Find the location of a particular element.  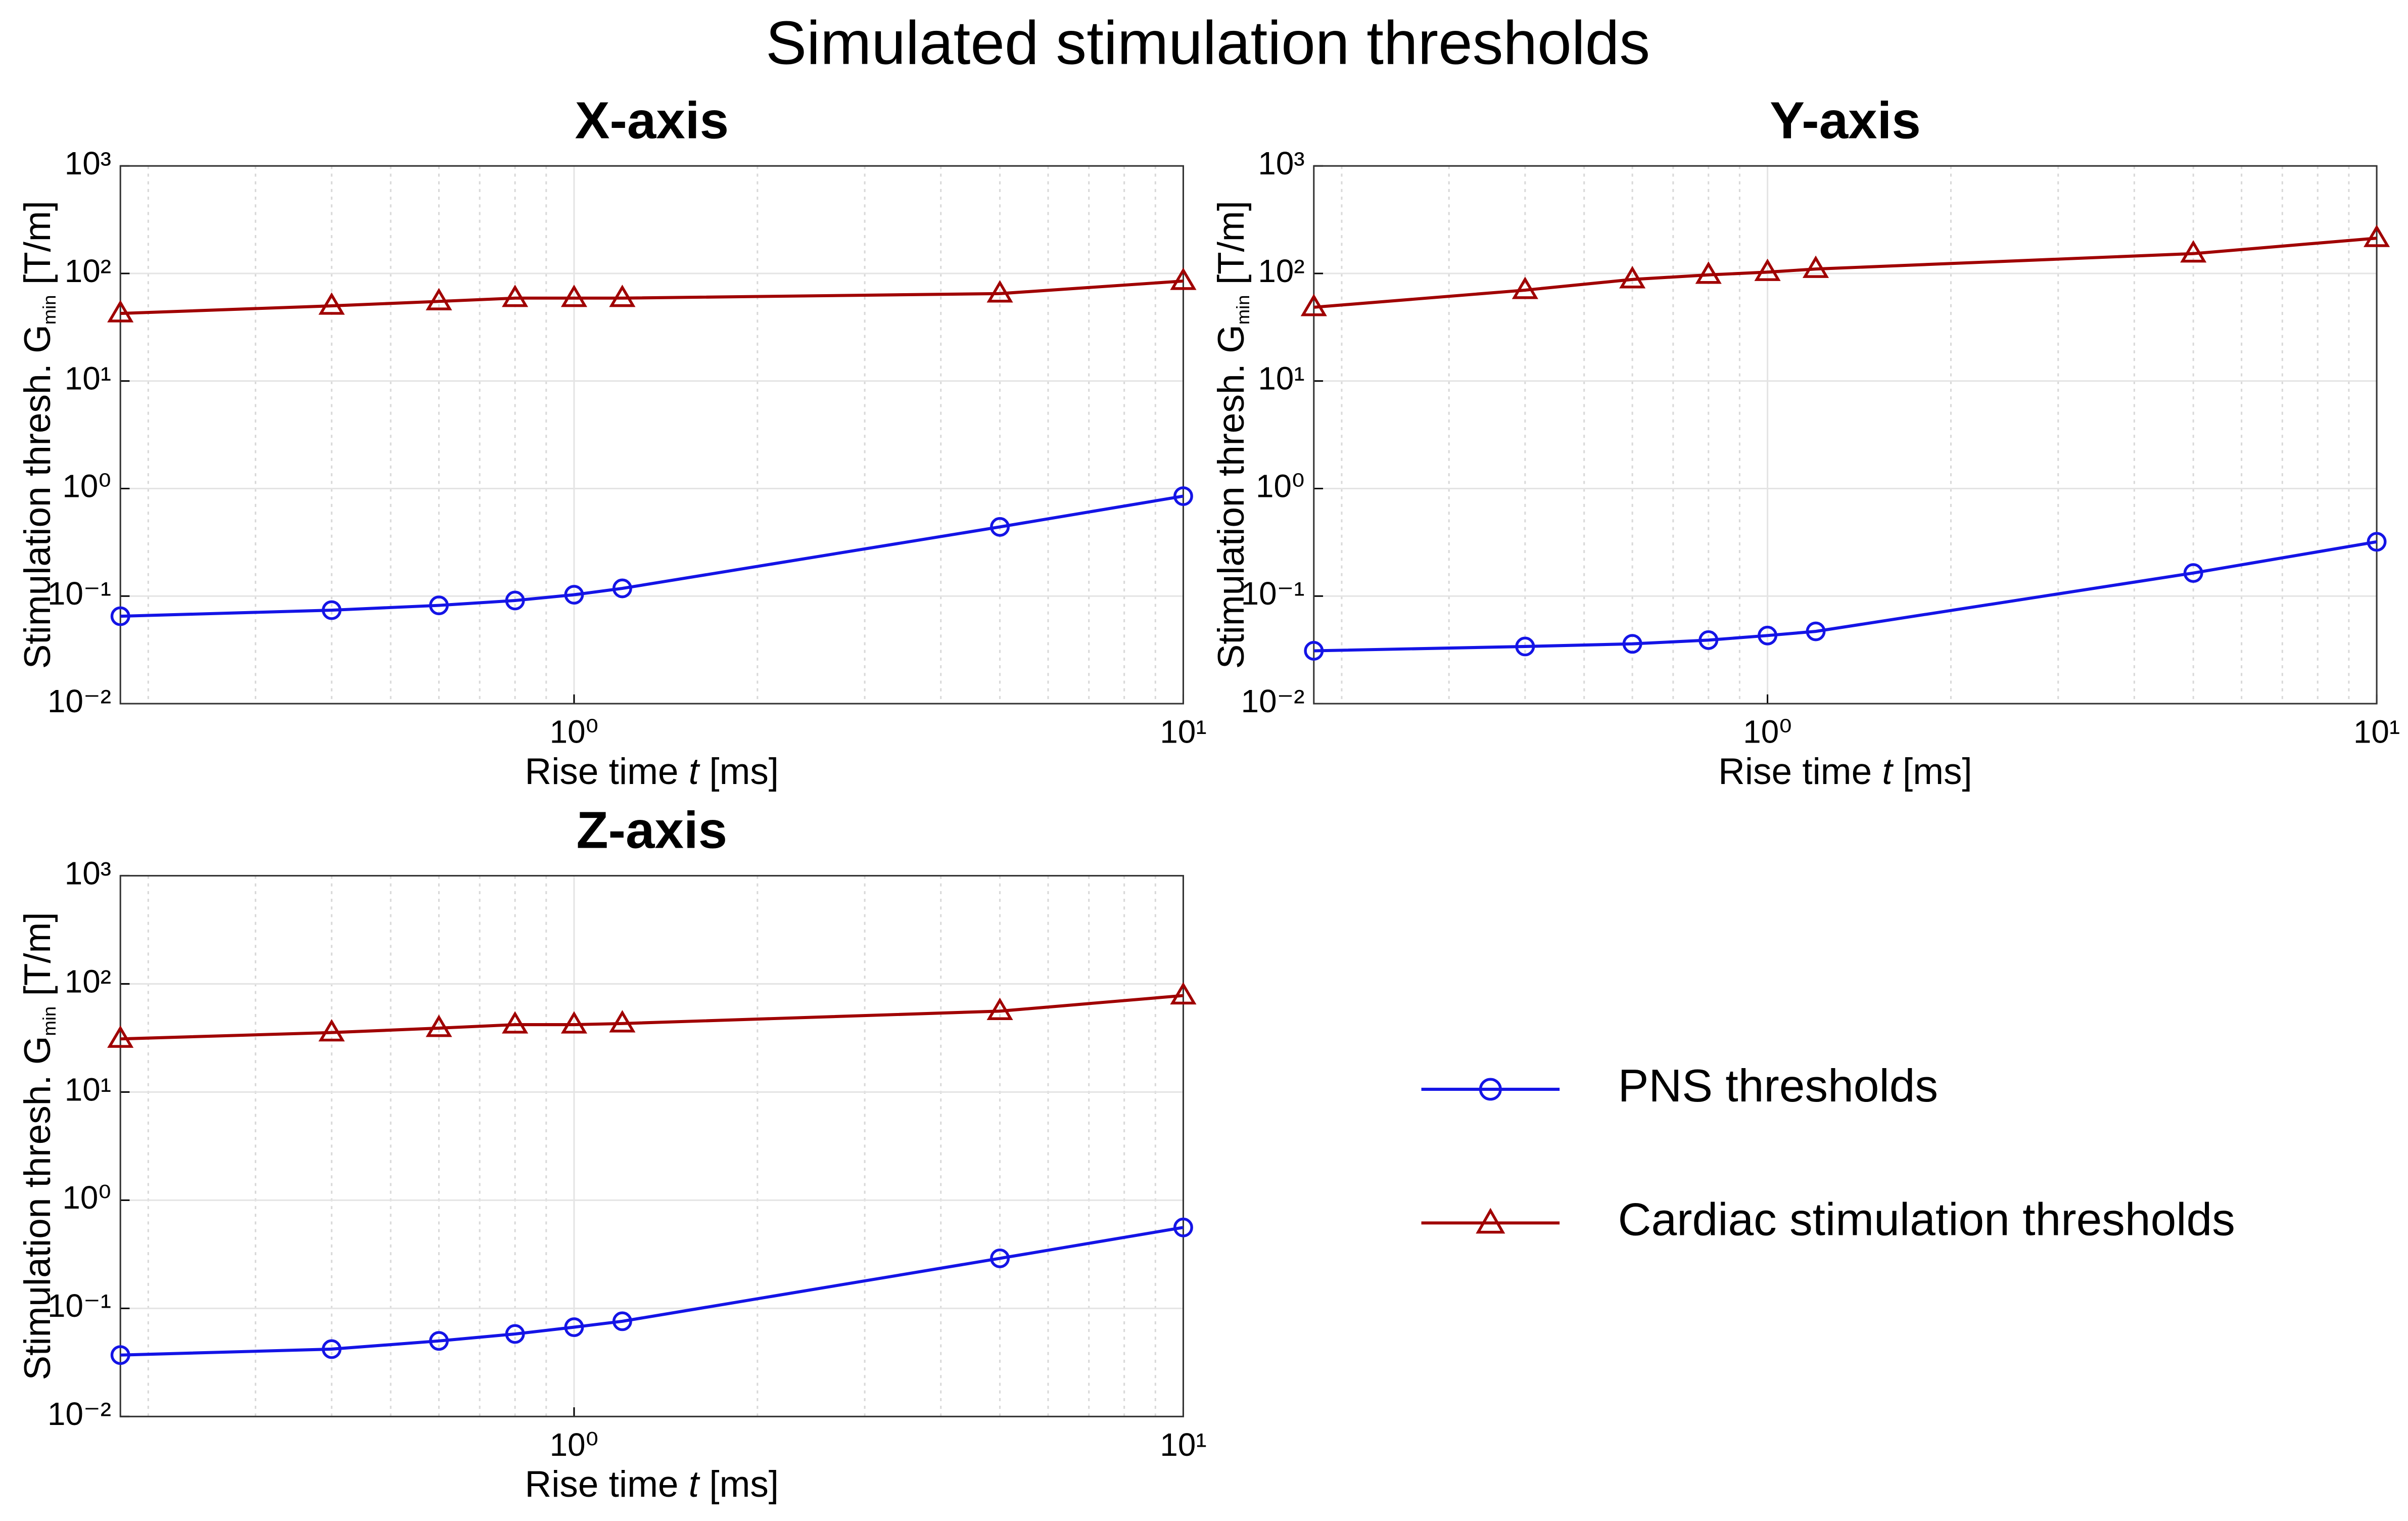

subplot-title: Z-axis is located at coordinates (652, 830).